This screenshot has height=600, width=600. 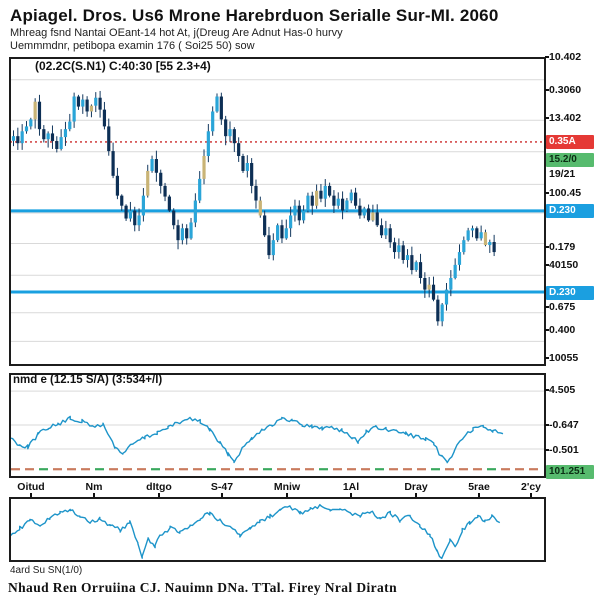 I want to click on right-axis-label: 0.675, so click(x=562, y=307).